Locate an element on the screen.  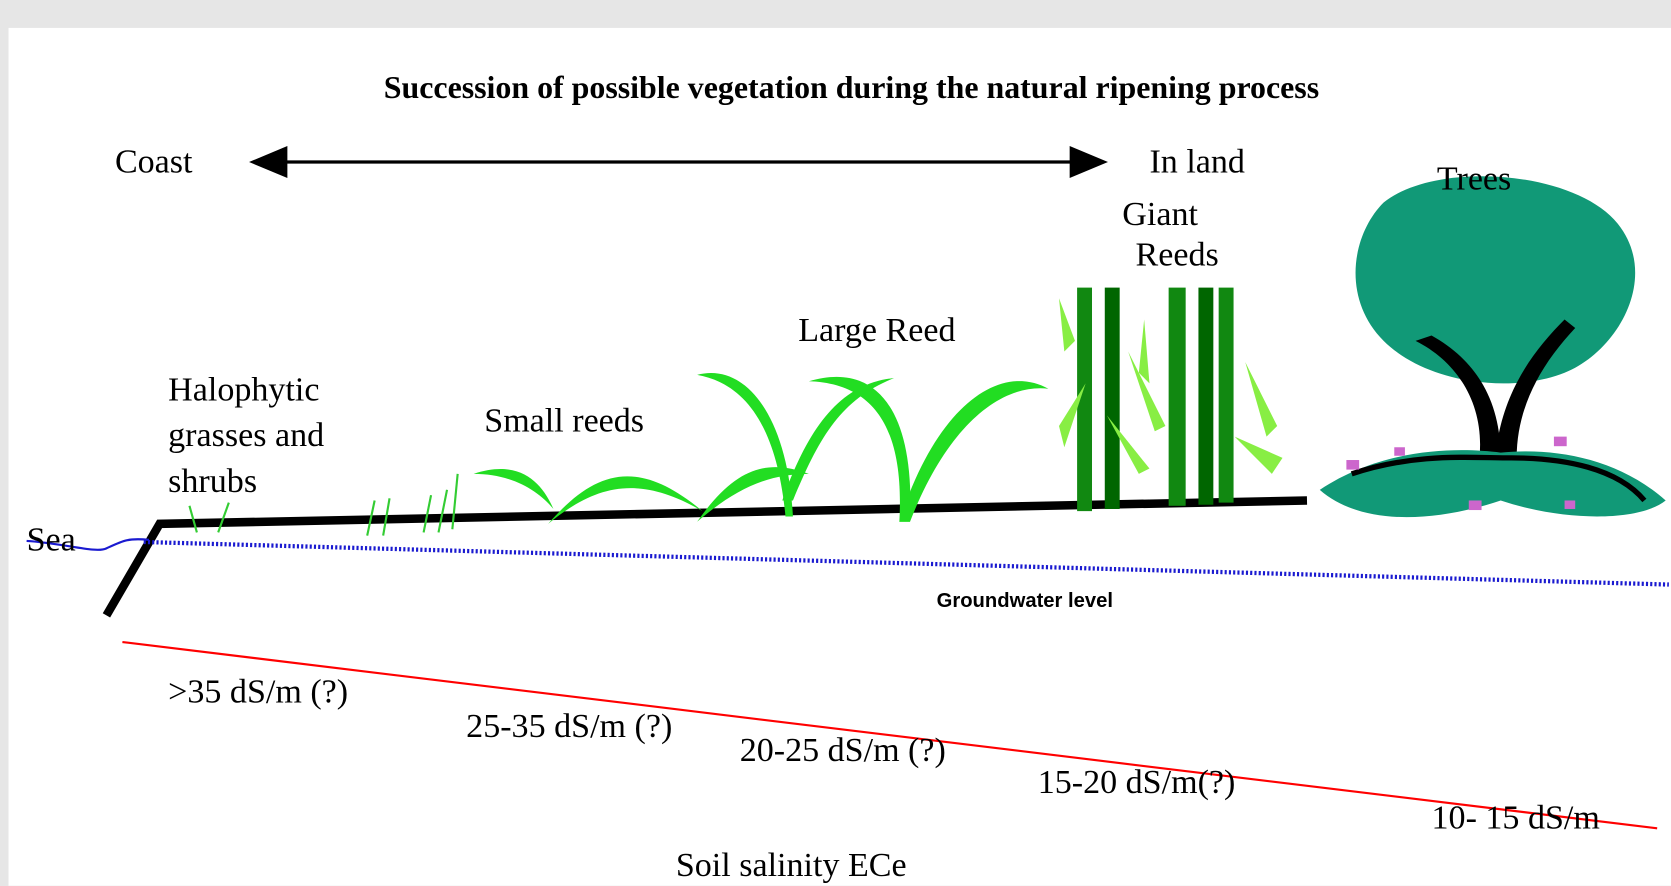
salinity-label: 15-20 dS/m(?) is located at coordinates (1137, 782).